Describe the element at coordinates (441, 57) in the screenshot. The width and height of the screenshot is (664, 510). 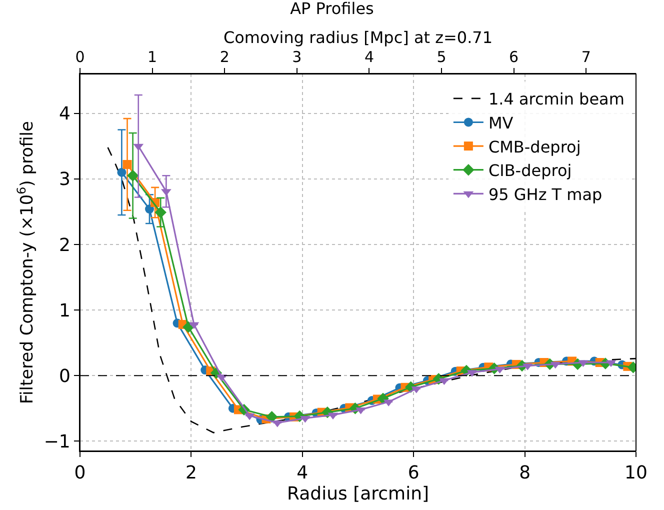
I see `x2-tick-label: 5` at that location.